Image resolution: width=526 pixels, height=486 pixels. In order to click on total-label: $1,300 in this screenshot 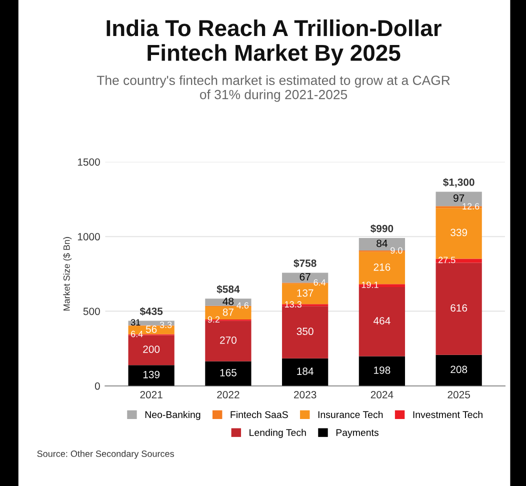, I will do `click(458, 183)`.